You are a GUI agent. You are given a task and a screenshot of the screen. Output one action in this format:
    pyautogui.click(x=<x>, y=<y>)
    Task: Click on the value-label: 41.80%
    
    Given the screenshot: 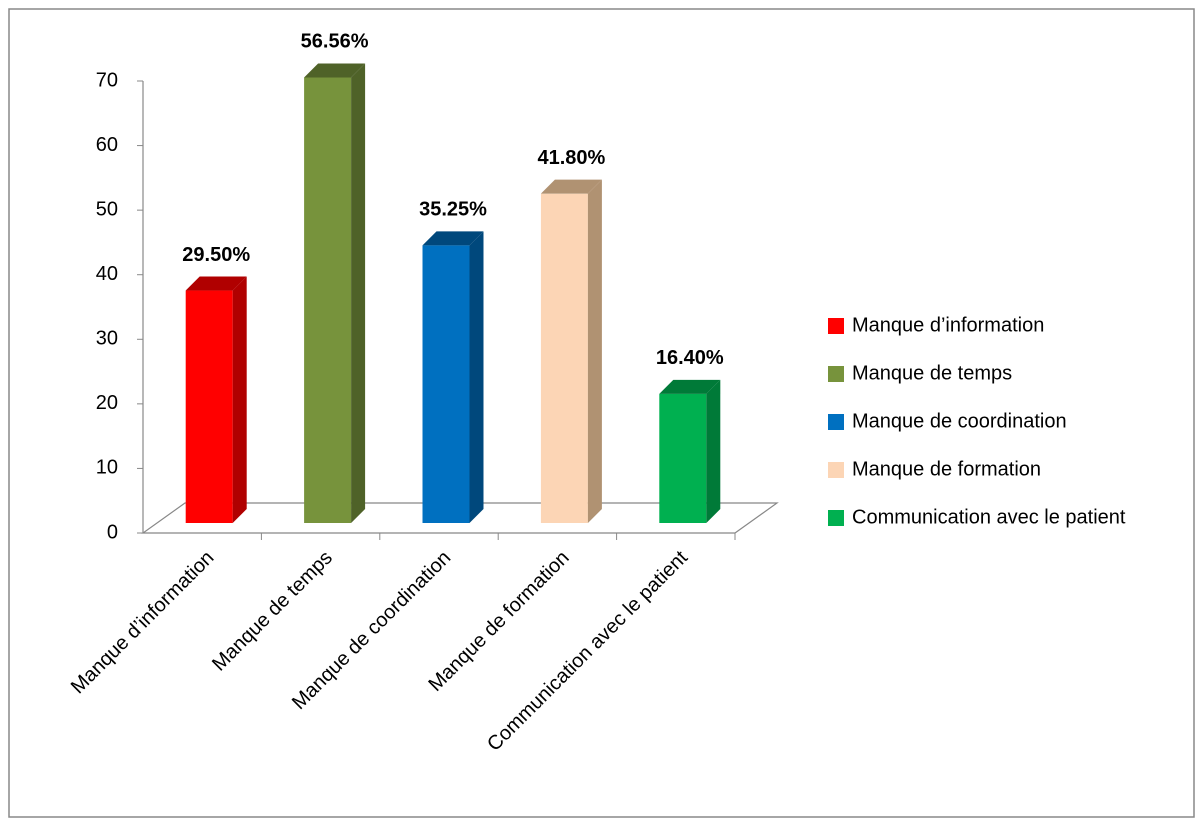 What is the action you would take?
    pyautogui.click(x=571, y=158)
    